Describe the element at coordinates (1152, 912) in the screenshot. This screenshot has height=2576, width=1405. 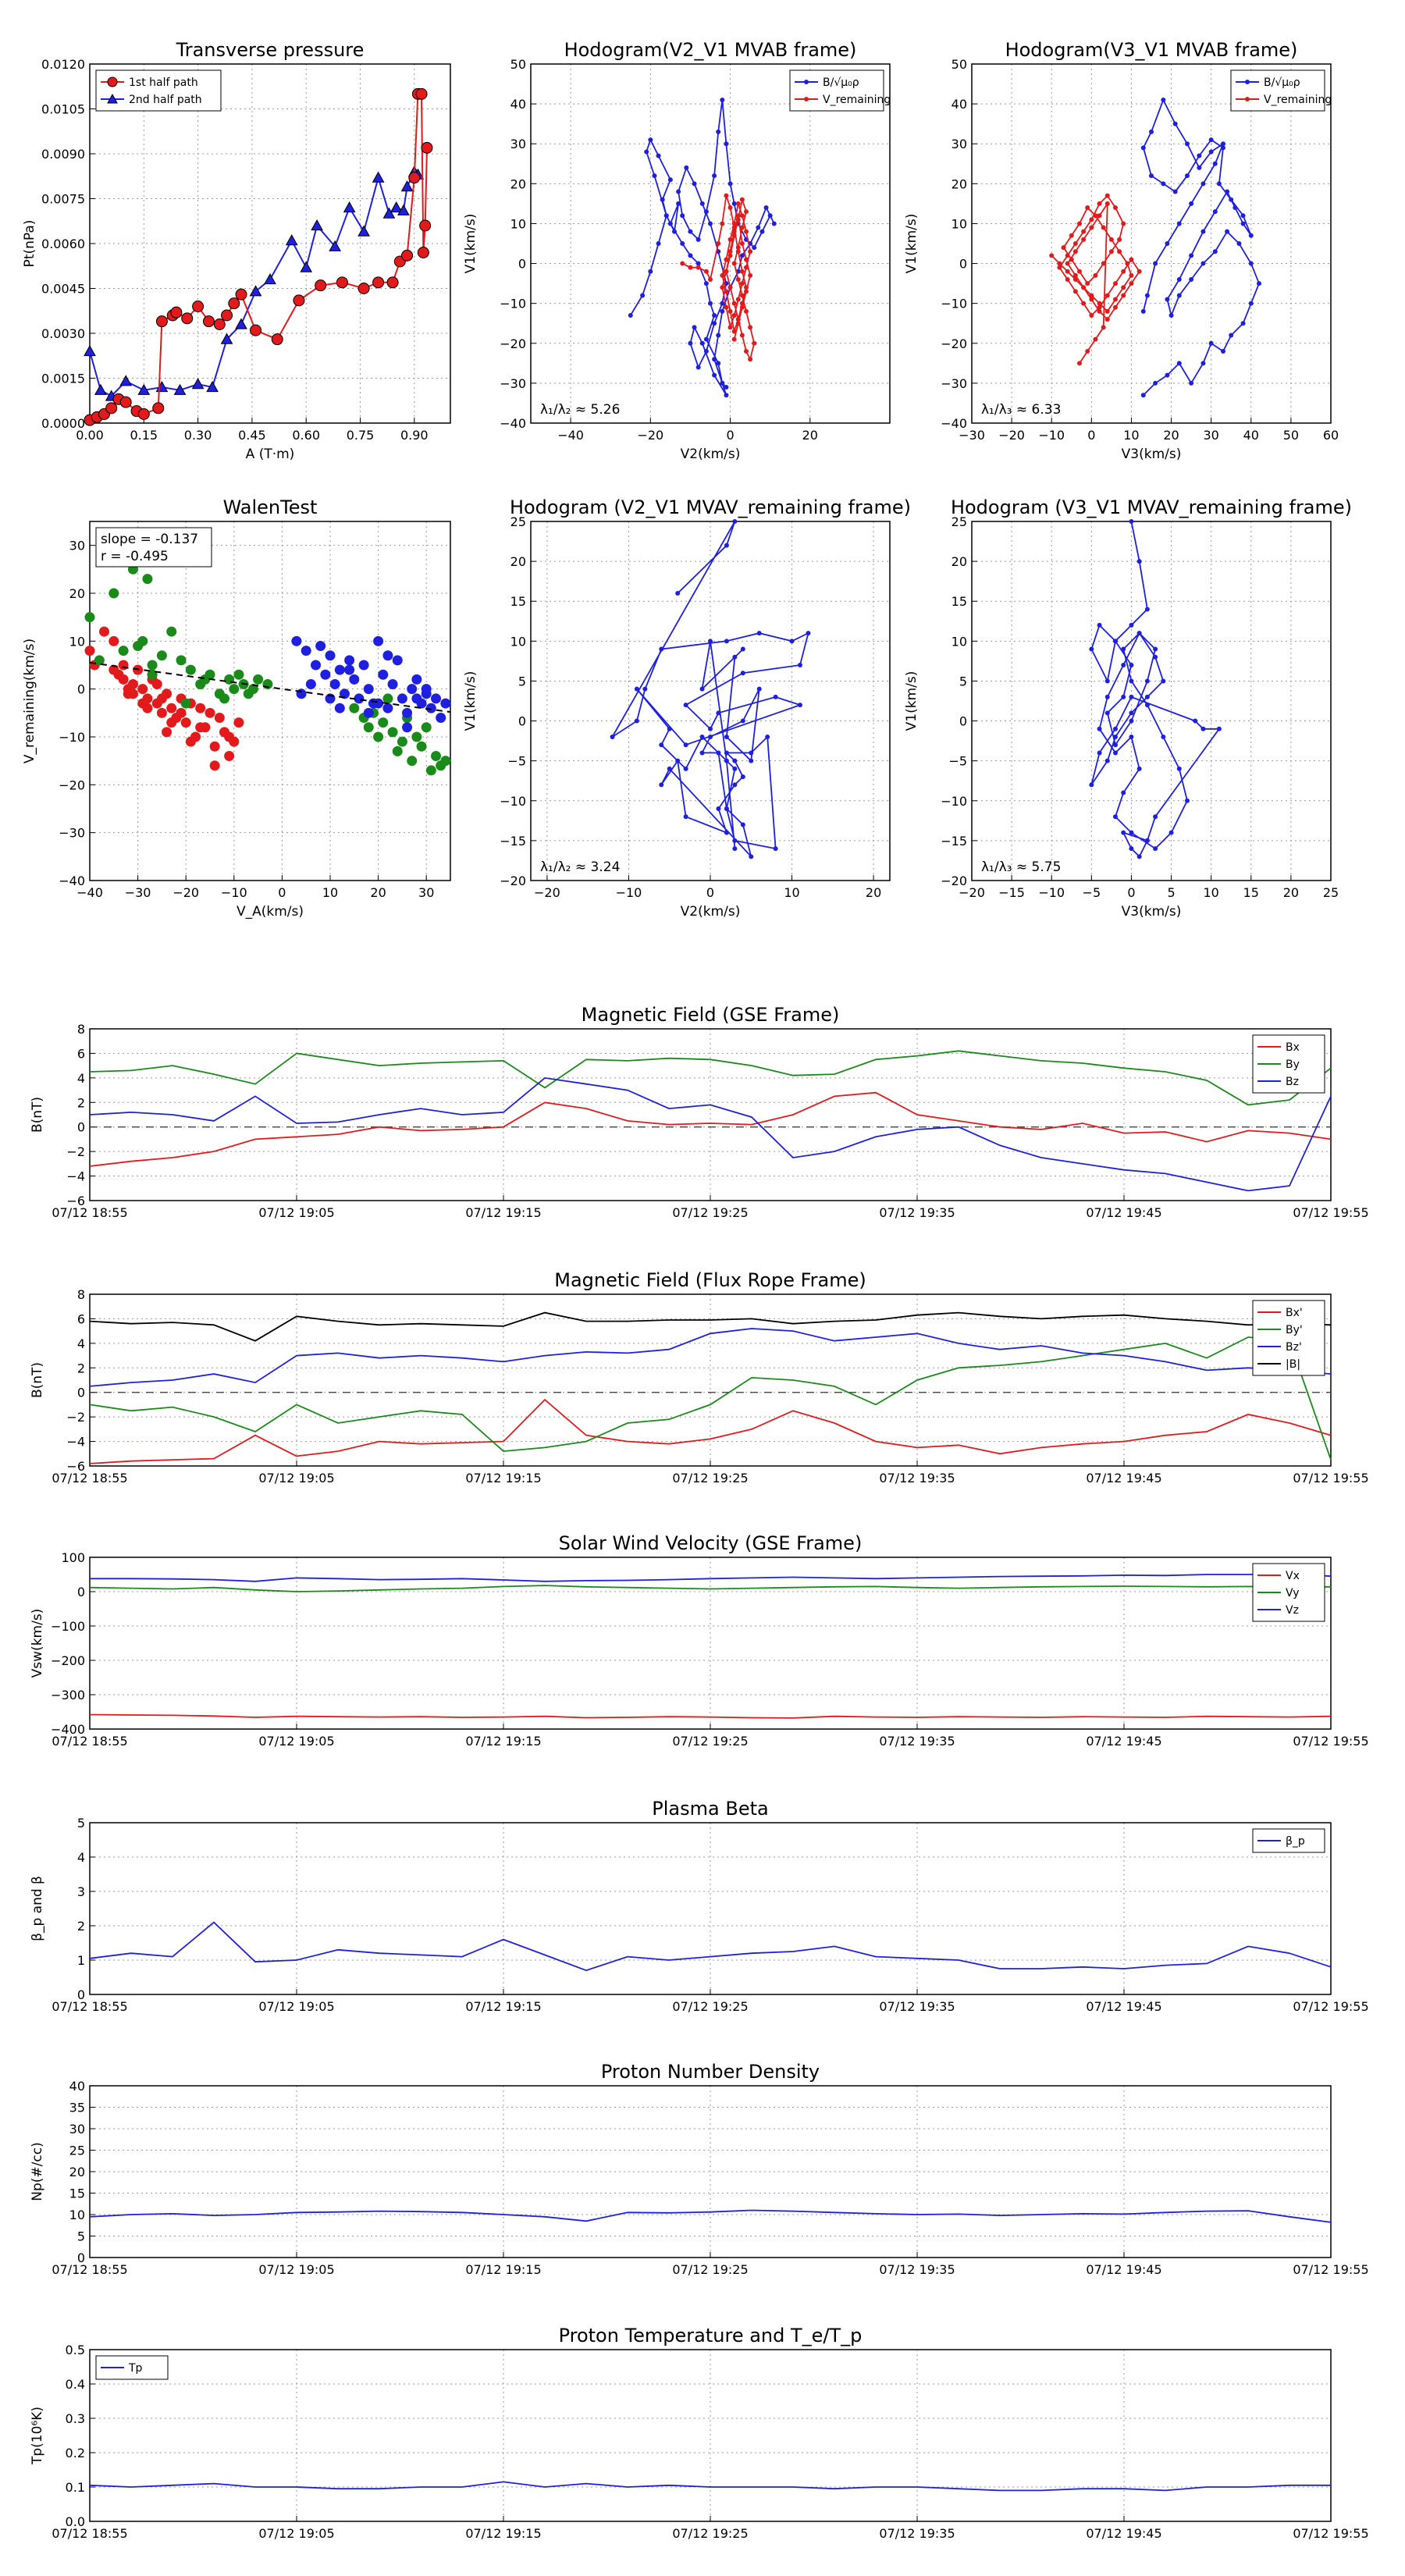
I see `x-axis-label: V3(km/s)` at that location.